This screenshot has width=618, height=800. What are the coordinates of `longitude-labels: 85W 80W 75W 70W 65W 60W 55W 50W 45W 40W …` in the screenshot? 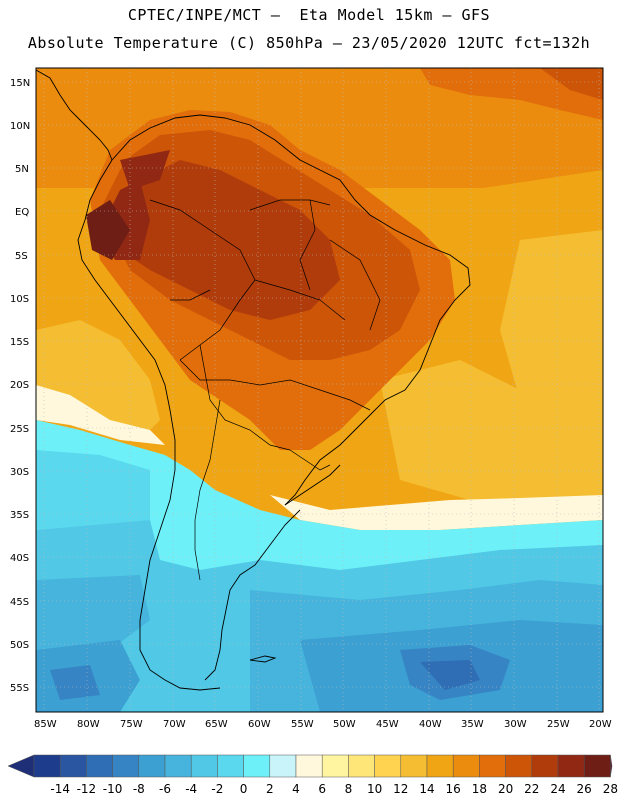 It's located at (323, 724).